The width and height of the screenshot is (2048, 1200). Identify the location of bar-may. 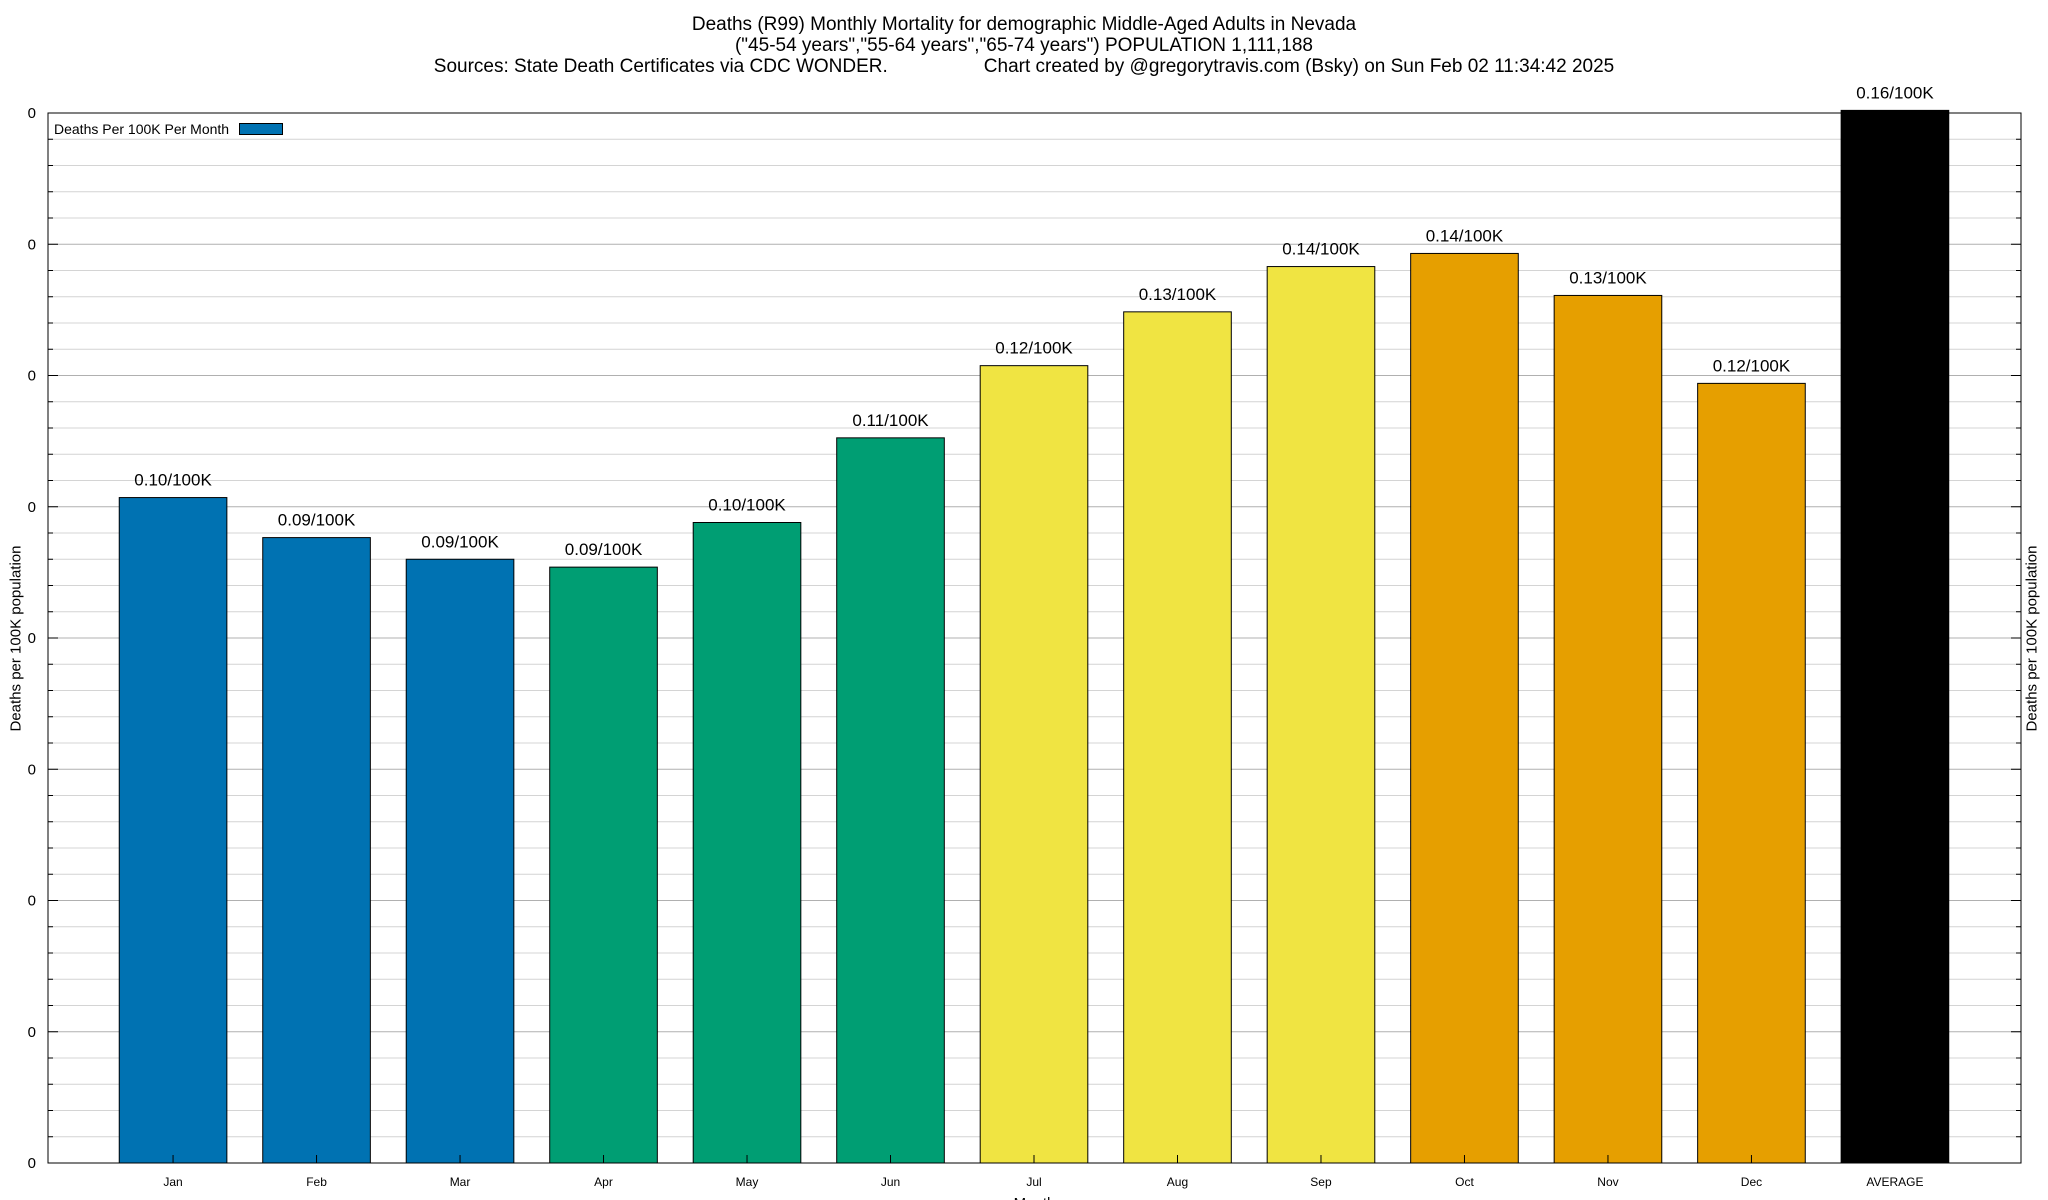
(747, 843).